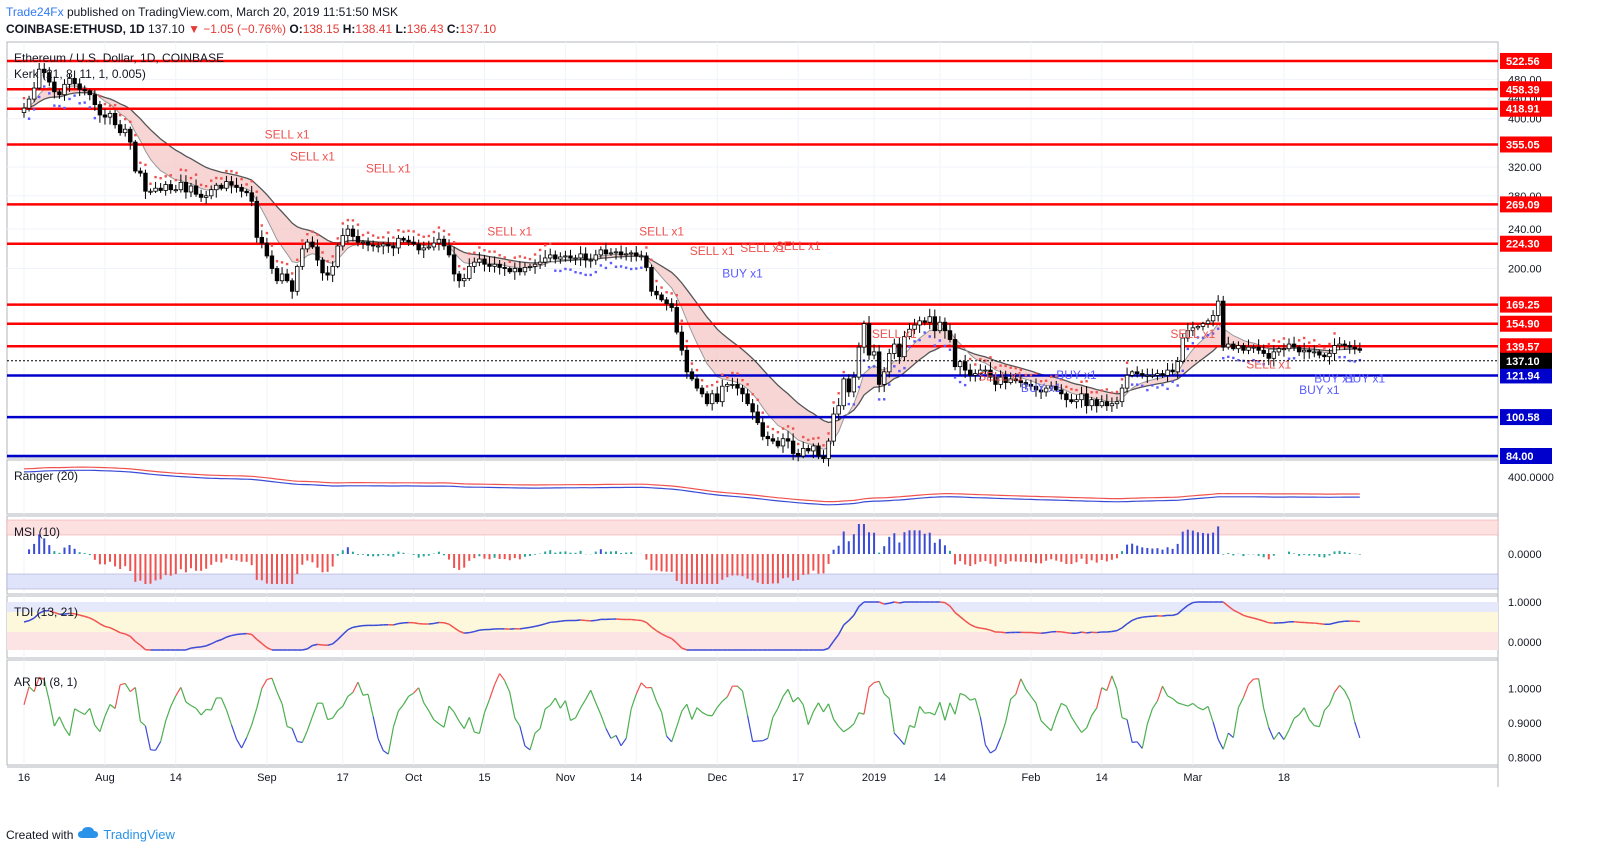  I want to click on level-label: 458.39, so click(1523, 90).